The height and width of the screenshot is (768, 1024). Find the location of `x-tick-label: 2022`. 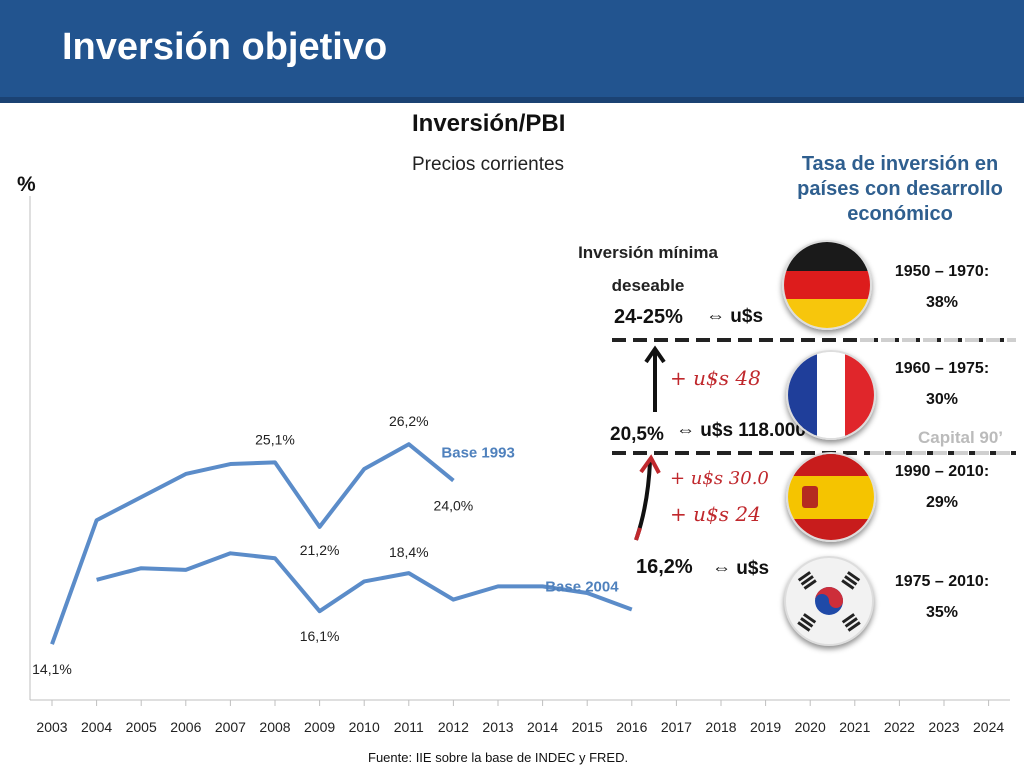

x-tick-label: 2022 is located at coordinates (899, 727).